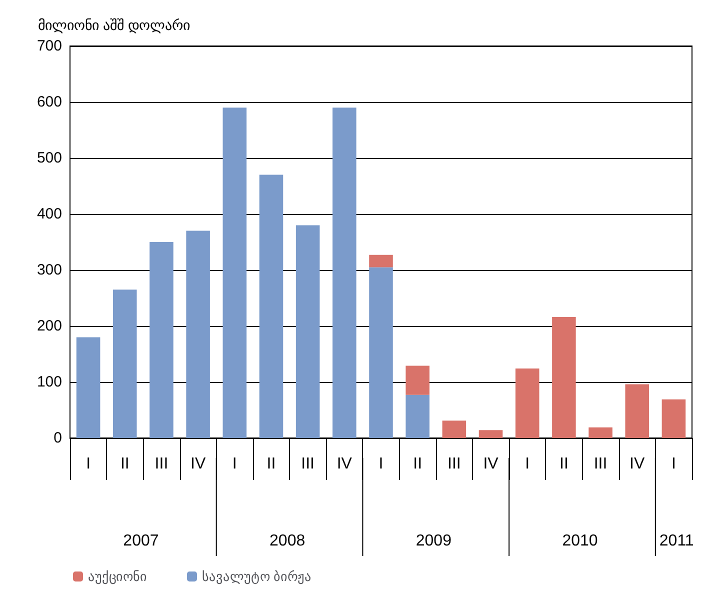 This screenshot has height=601, width=714. What do you see at coordinates (676, 541) in the screenshot?
I see `text: 2011` at bounding box center [676, 541].